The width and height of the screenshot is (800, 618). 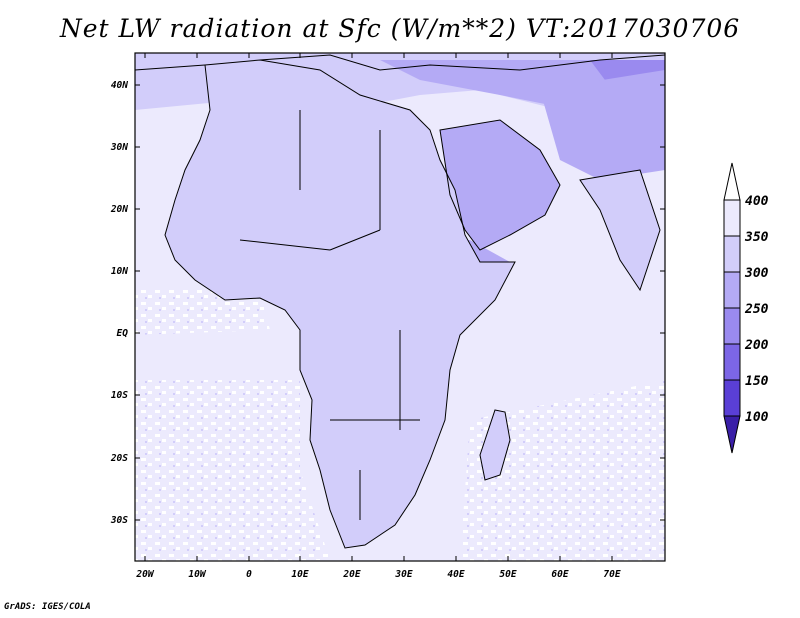 I want to click on lat-label: 10S, so click(x=119, y=395).